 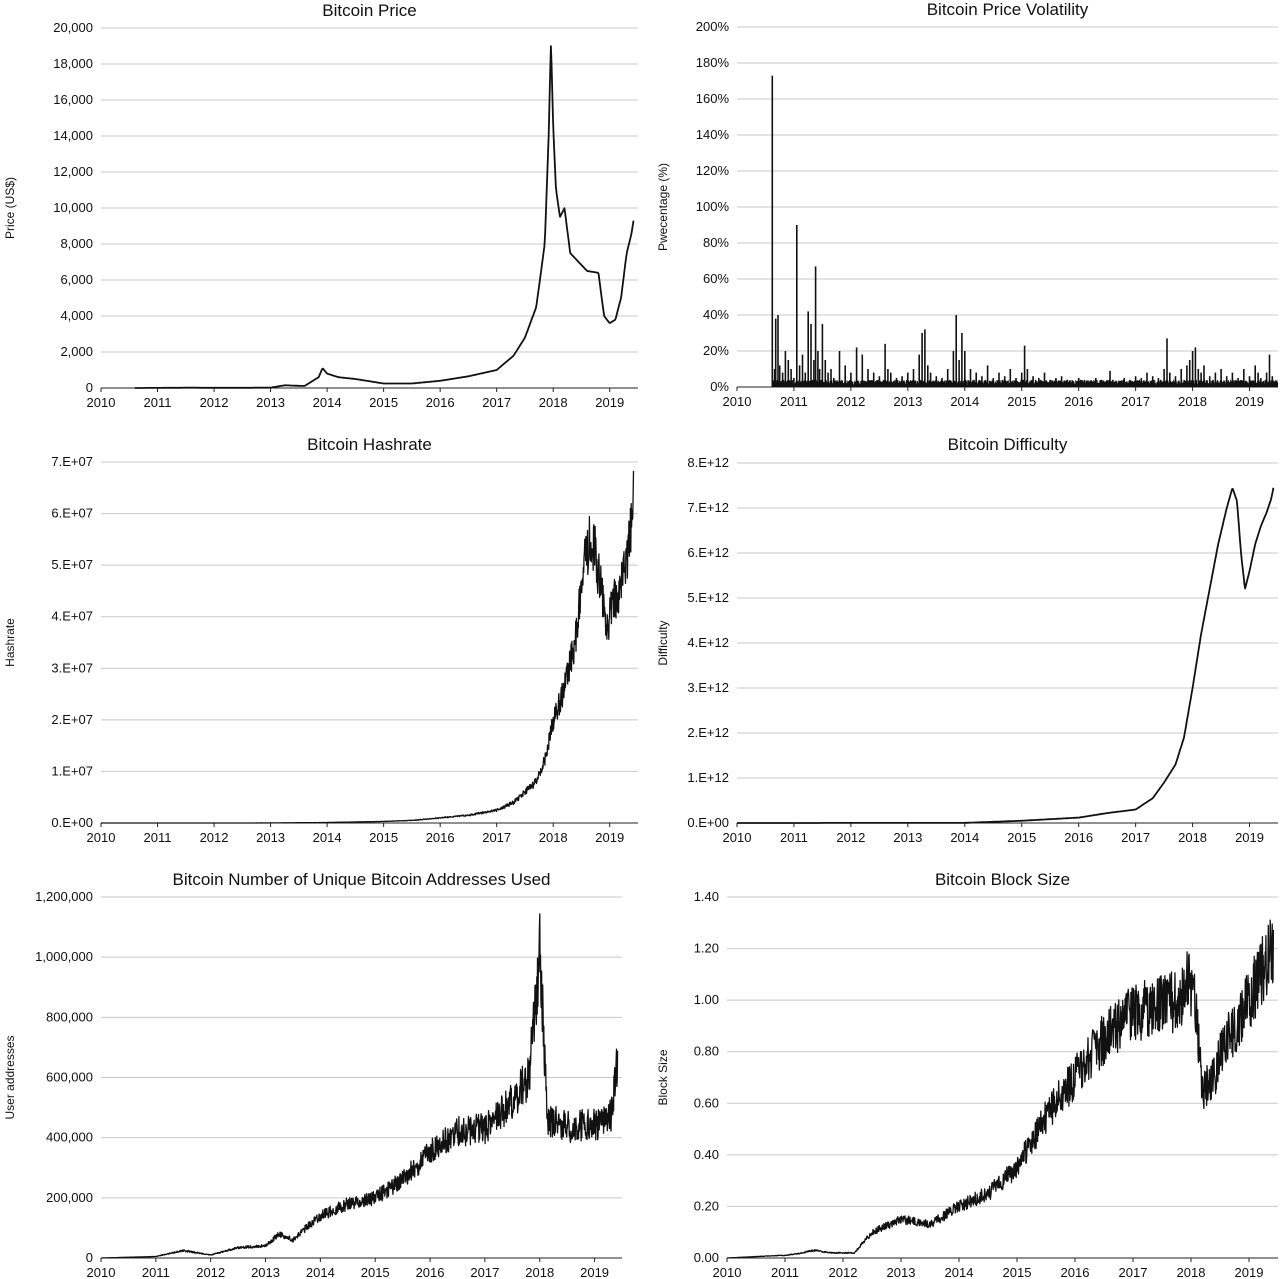 I want to click on y-tick-label: 800,000, so click(x=69, y=1016).